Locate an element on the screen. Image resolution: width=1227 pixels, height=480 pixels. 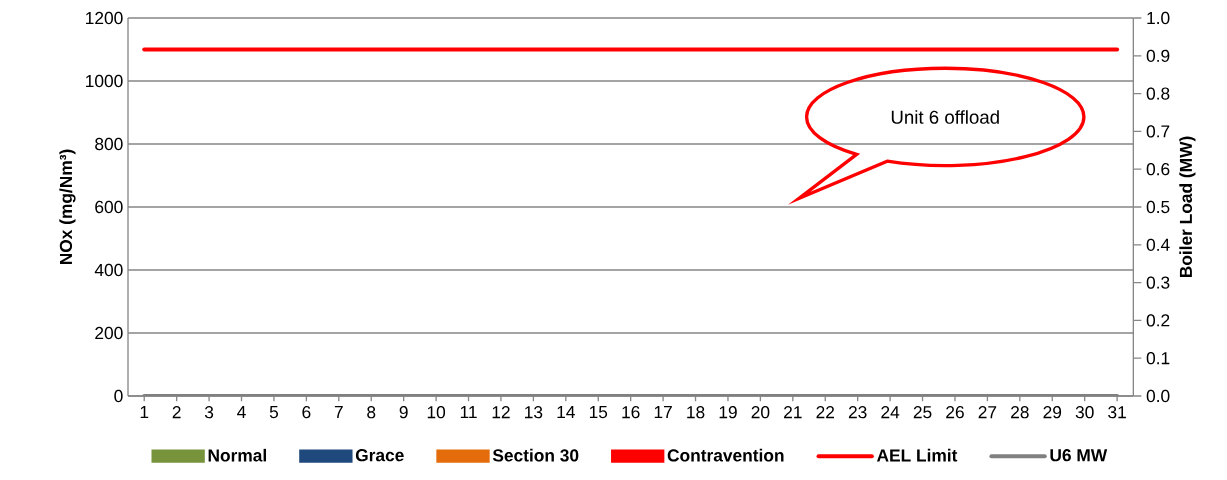
y-tick-label: 0 is located at coordinates (118, 396).